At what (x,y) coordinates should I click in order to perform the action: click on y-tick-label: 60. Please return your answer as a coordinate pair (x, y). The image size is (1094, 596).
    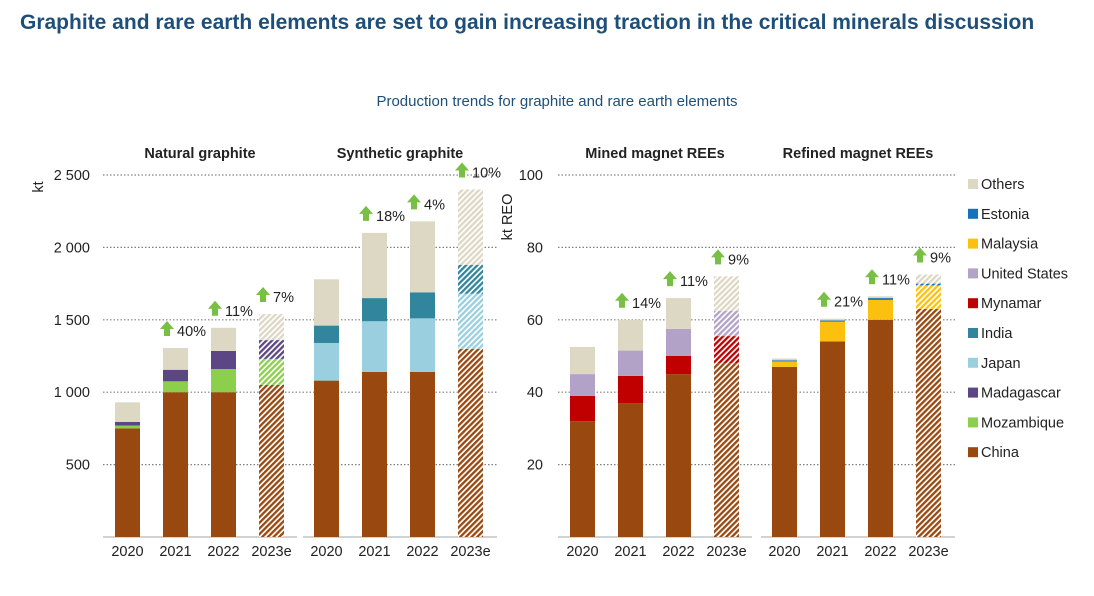
    Looking at the image, I should click on (535, 321).